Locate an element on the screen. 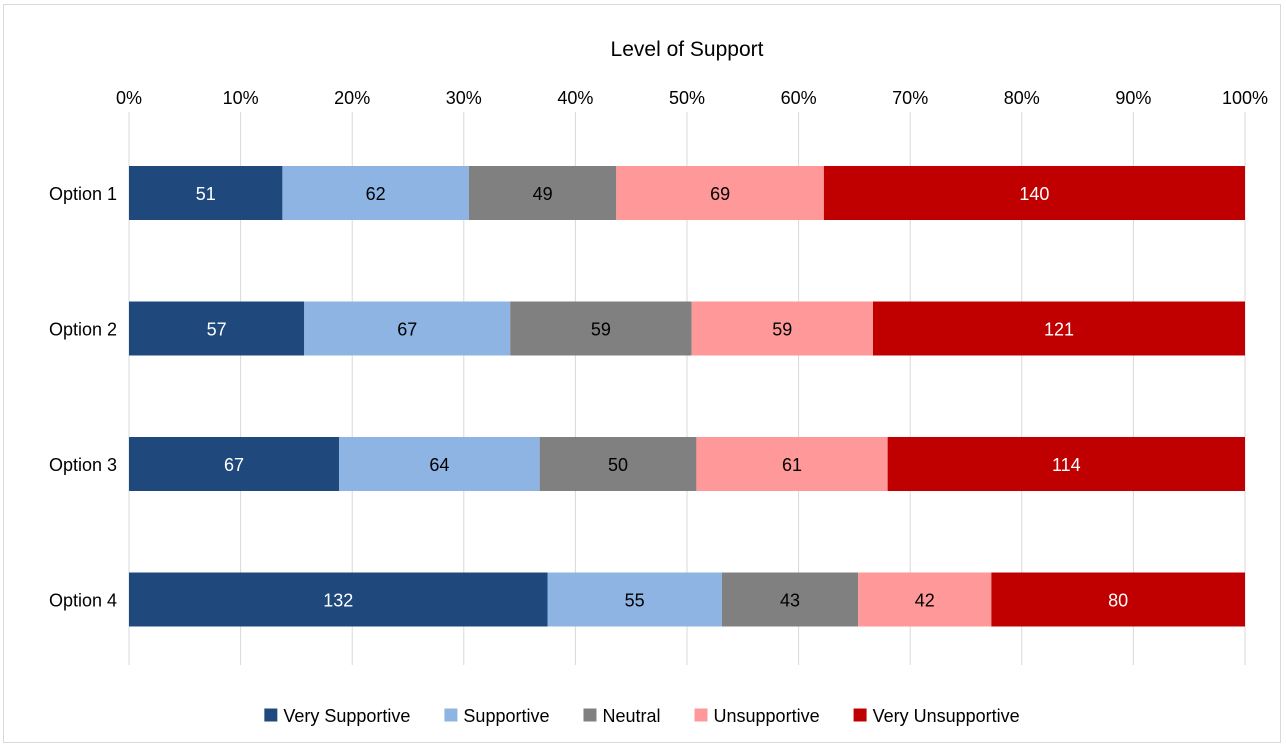 The image size is (1286, 748). category-label: Option 2 is located at coordinates (83, 330).